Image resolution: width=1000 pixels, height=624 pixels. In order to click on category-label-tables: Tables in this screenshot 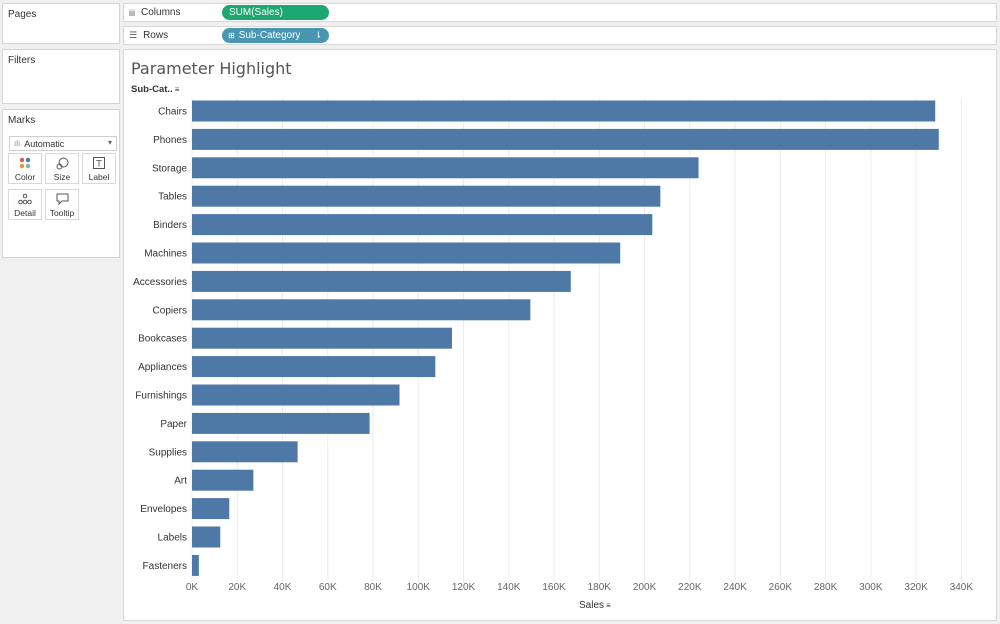, I will do `click(172, 197)`.